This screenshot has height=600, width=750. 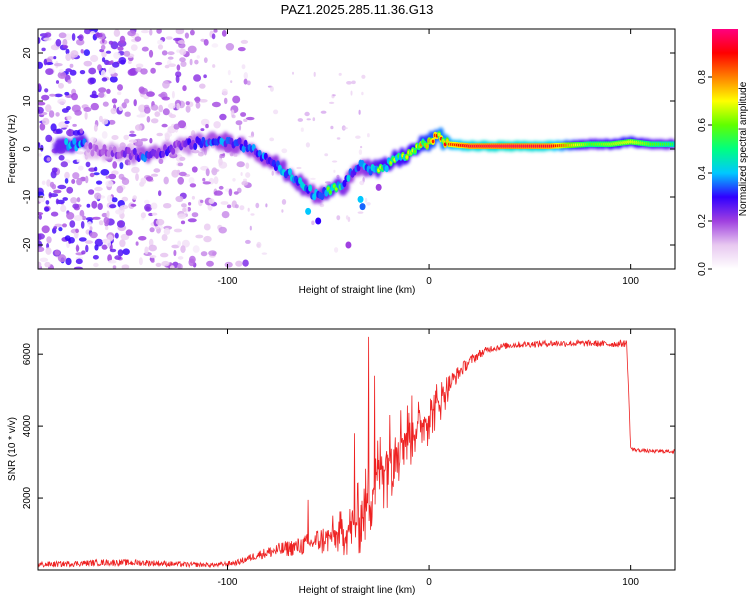 What do you see at coordinates (702, 221) in the screenshot?
I see `colorbar-tick-label: 0.2` at bounding box center [702, 221].